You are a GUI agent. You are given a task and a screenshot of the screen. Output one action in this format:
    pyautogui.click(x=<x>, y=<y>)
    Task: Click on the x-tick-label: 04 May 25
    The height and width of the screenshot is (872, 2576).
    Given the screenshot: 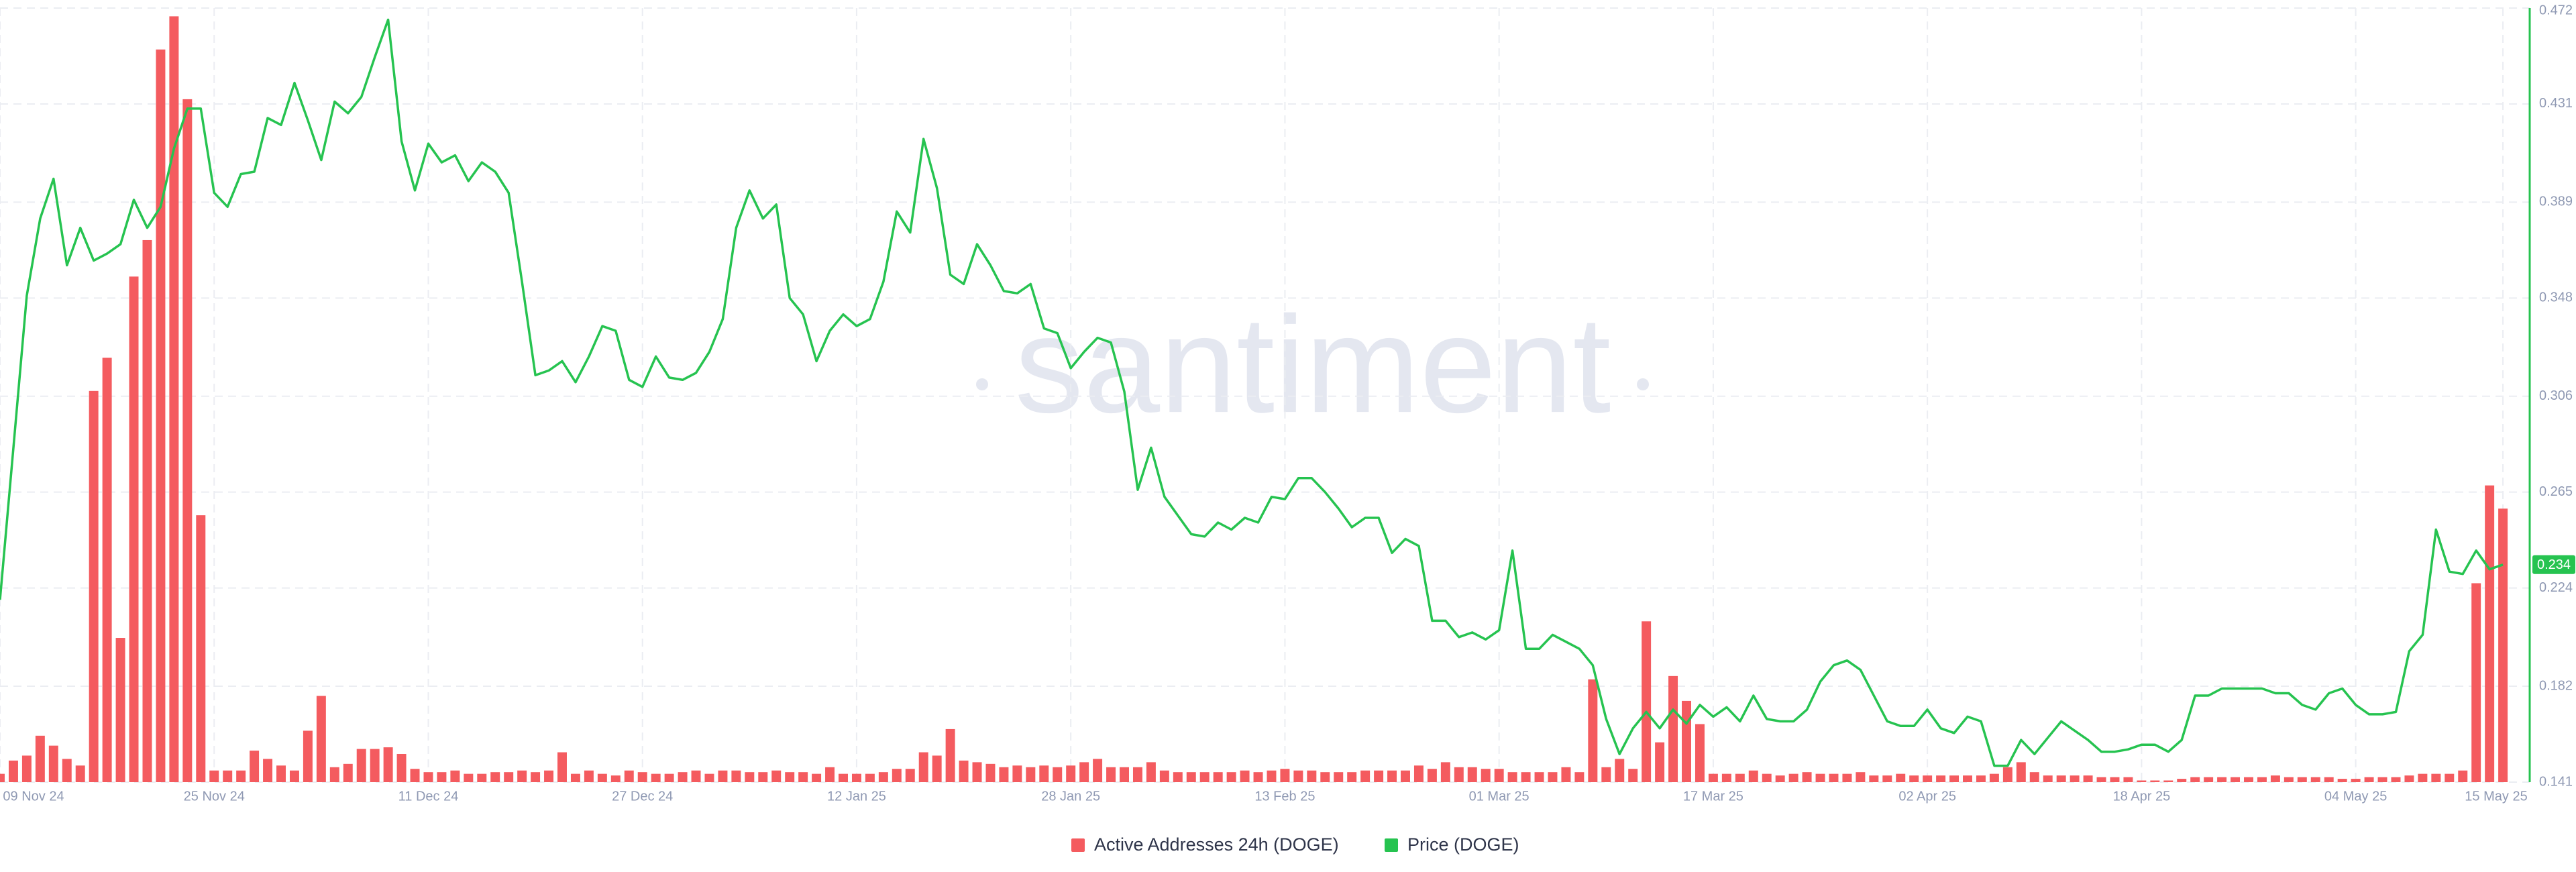 What is the action you would take?
    pyautogui.click(x=2355, y=797)
    